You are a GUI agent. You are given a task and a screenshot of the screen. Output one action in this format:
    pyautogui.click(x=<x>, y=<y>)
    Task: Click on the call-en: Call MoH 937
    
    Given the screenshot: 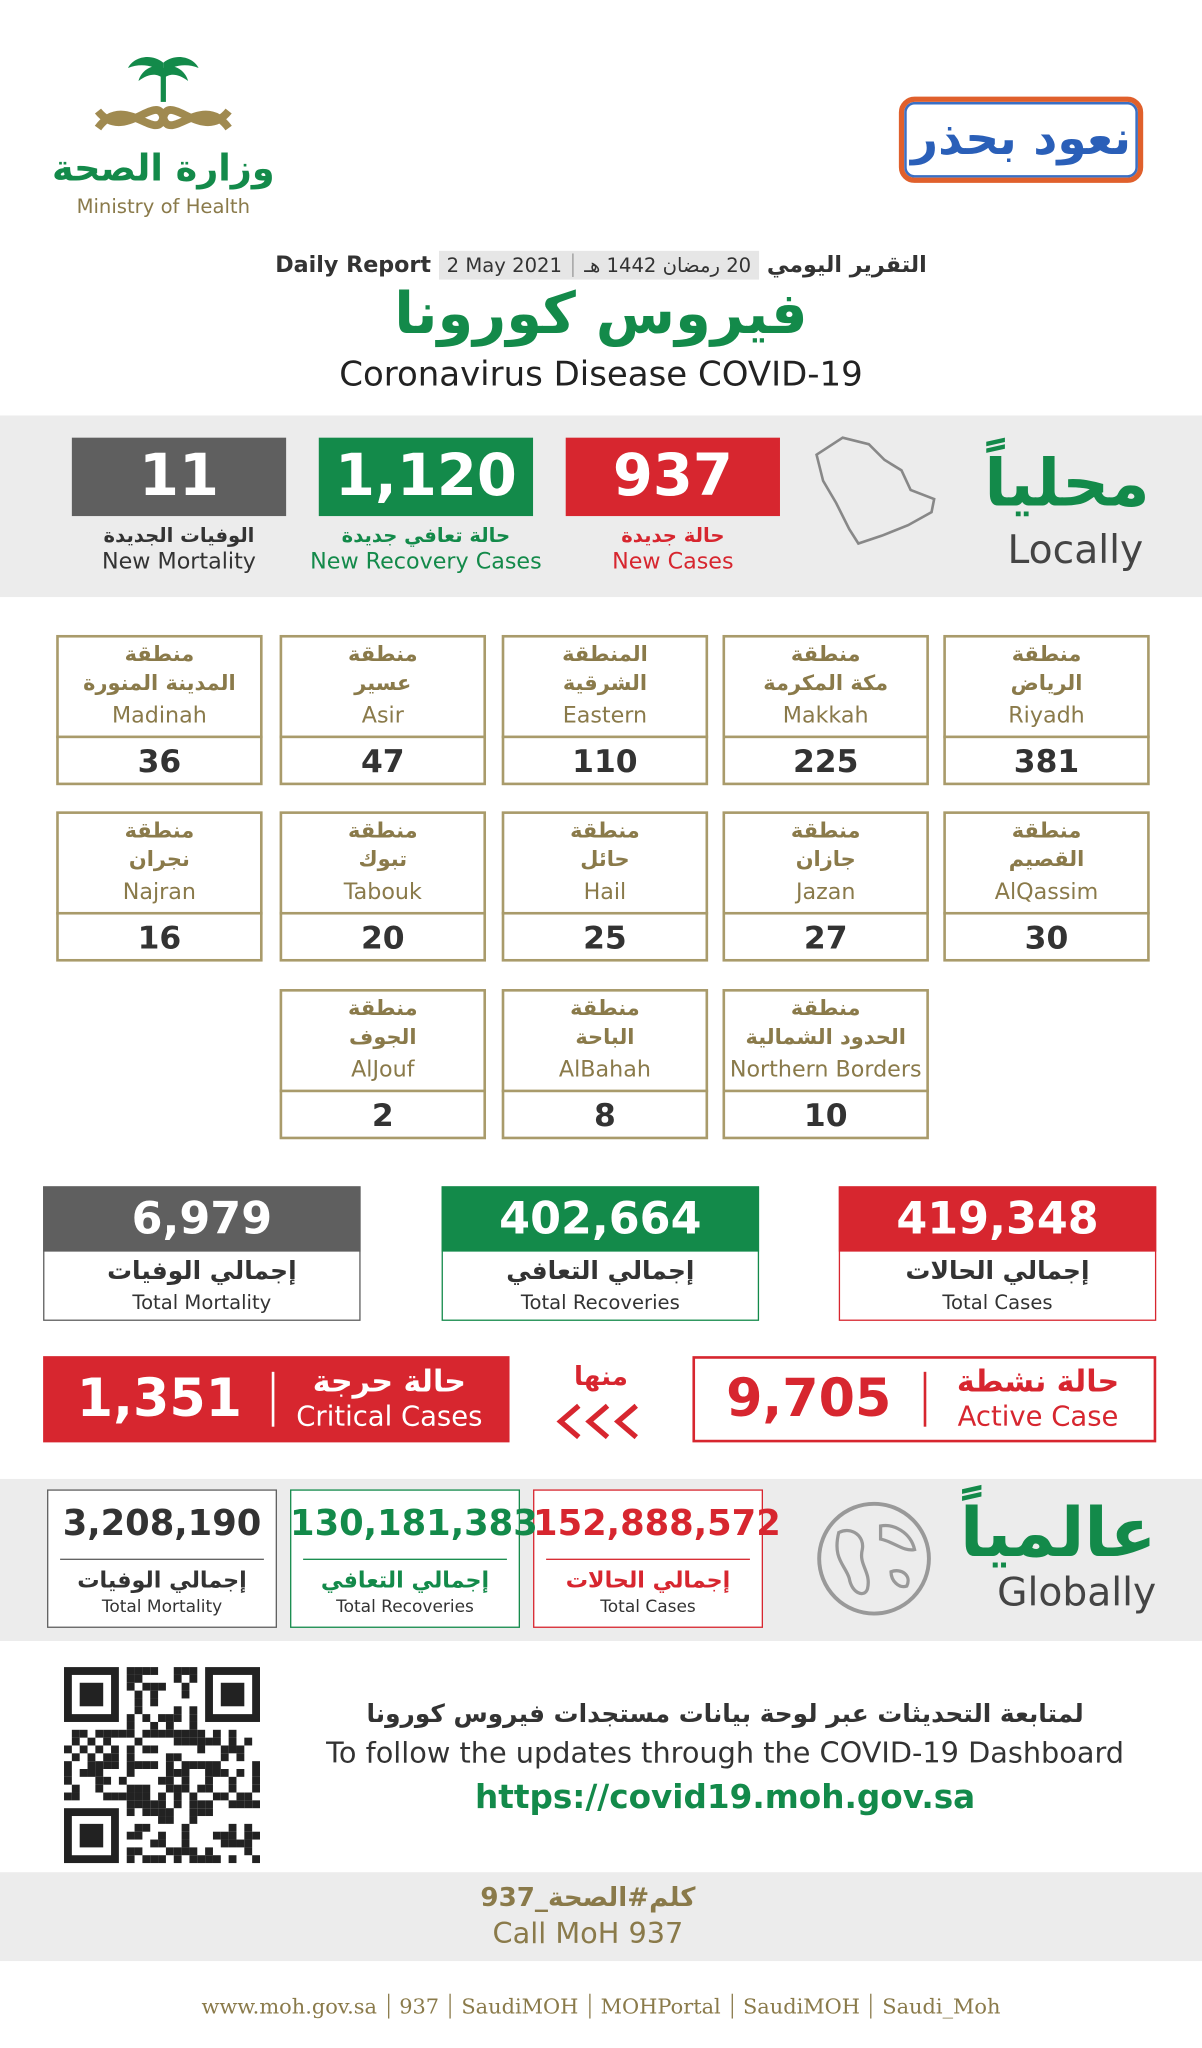 What is the action you would take?
    pyautogui.click(x=588, y=1934)
    